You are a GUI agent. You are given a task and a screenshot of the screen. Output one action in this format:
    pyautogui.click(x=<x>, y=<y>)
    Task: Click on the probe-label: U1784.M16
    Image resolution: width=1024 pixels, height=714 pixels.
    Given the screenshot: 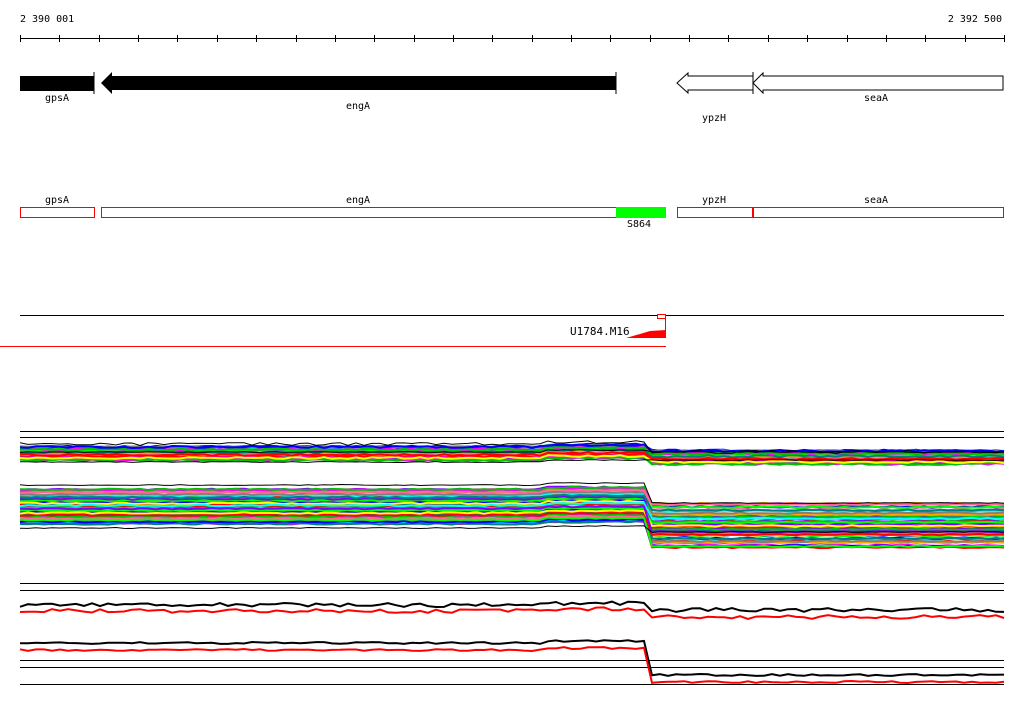 What is the action you would take?
    pyautogui.click(x=600, y=331)
    